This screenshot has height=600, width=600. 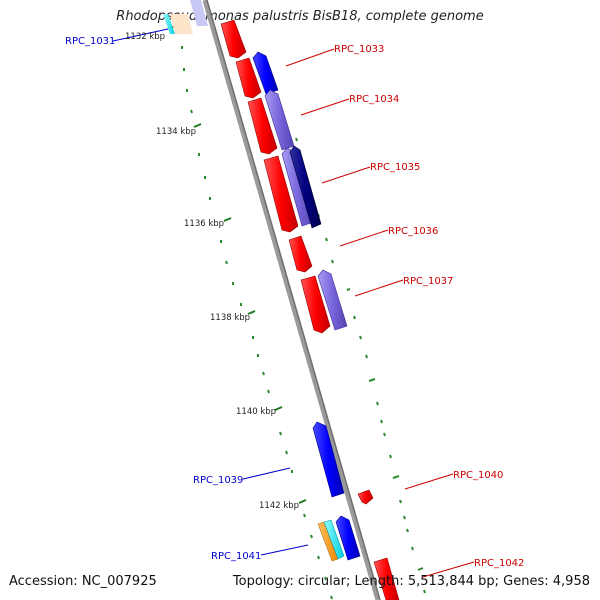 What do you see at coordinates (478, 475) in the screenshot?
I see `gene-label-rpc-1040: RPC_1040` at bounding box center [478, 475].